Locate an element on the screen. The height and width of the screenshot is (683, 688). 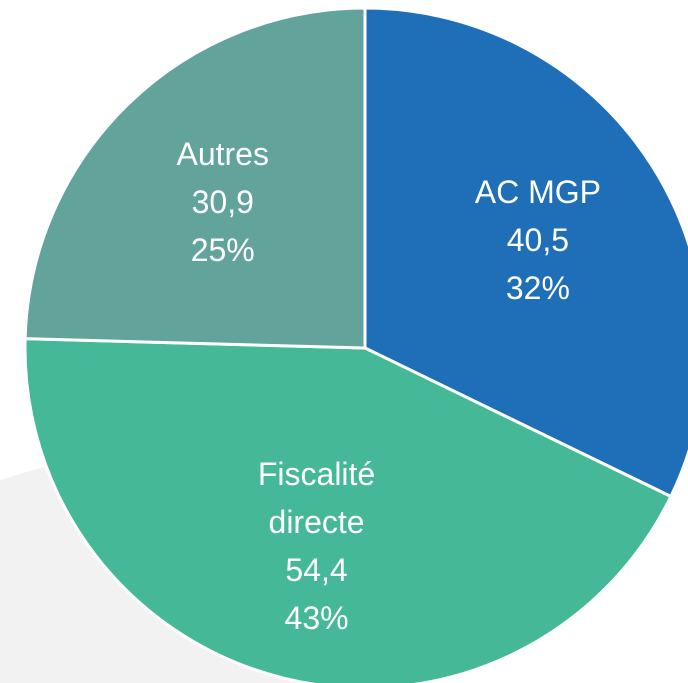
percent-label: 32% is located at coordinates (537, 287).